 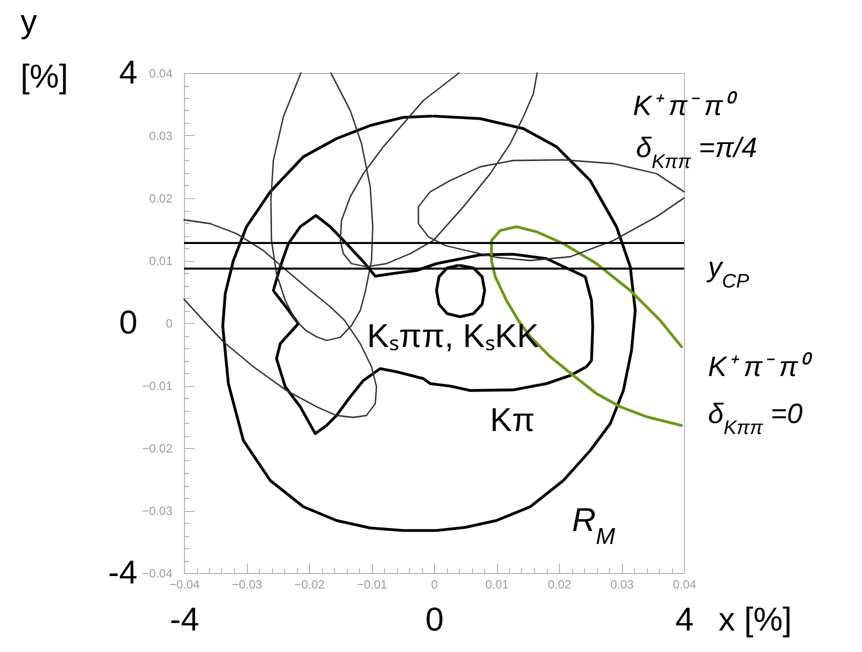 I want to click on y-tick-label: −0.02, so click(x=157, y=449).